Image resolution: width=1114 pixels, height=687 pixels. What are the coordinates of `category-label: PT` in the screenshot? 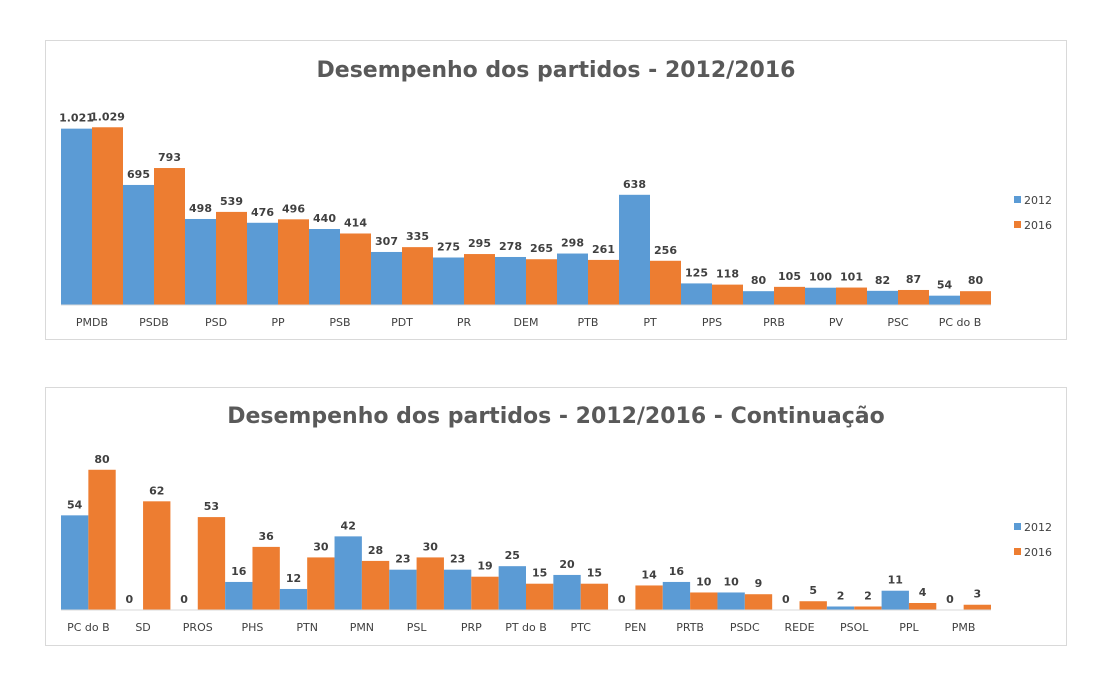 It's located at (650, 322).